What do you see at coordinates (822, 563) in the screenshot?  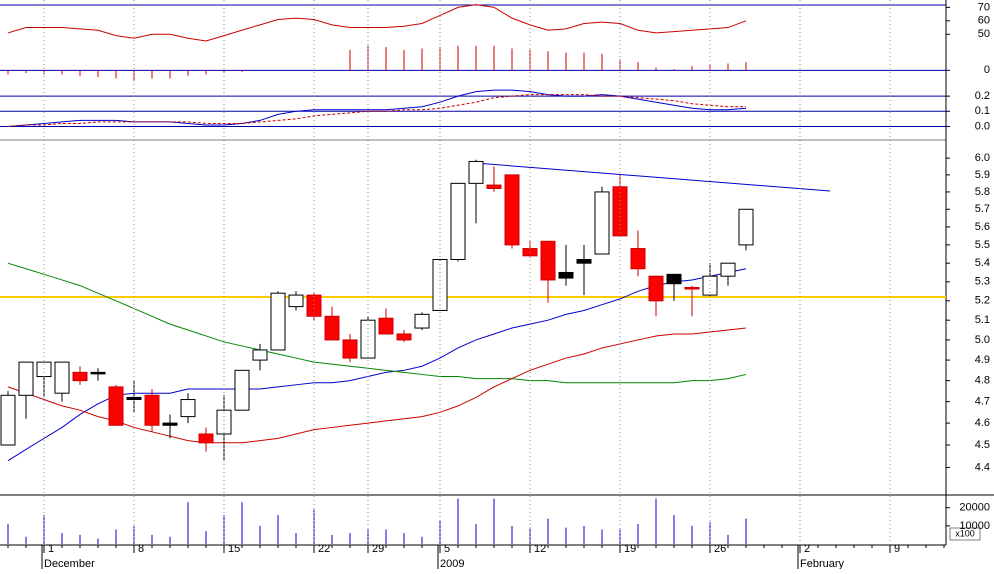 I see `month-label: February` at bounding box center [822, 563].